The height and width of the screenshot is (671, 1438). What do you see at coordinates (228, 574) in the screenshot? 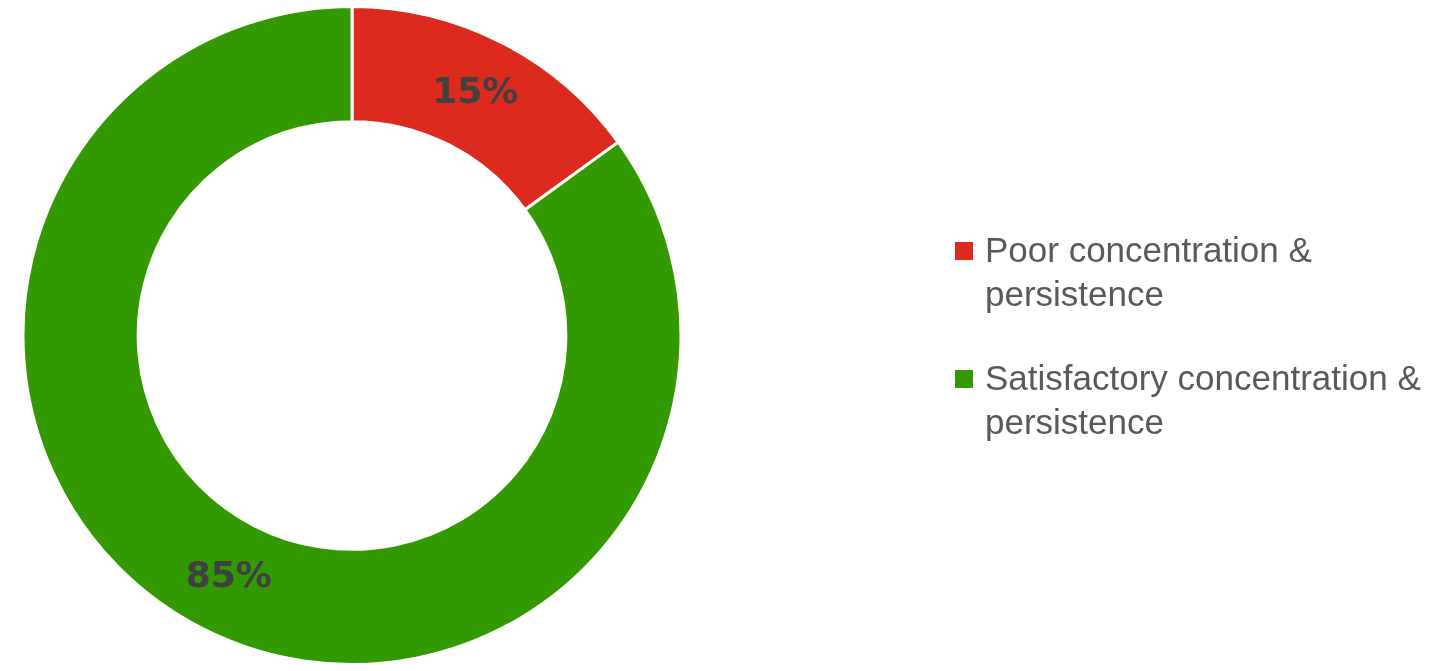
I see `data-label: 85%` at bounding box center [228, 574].